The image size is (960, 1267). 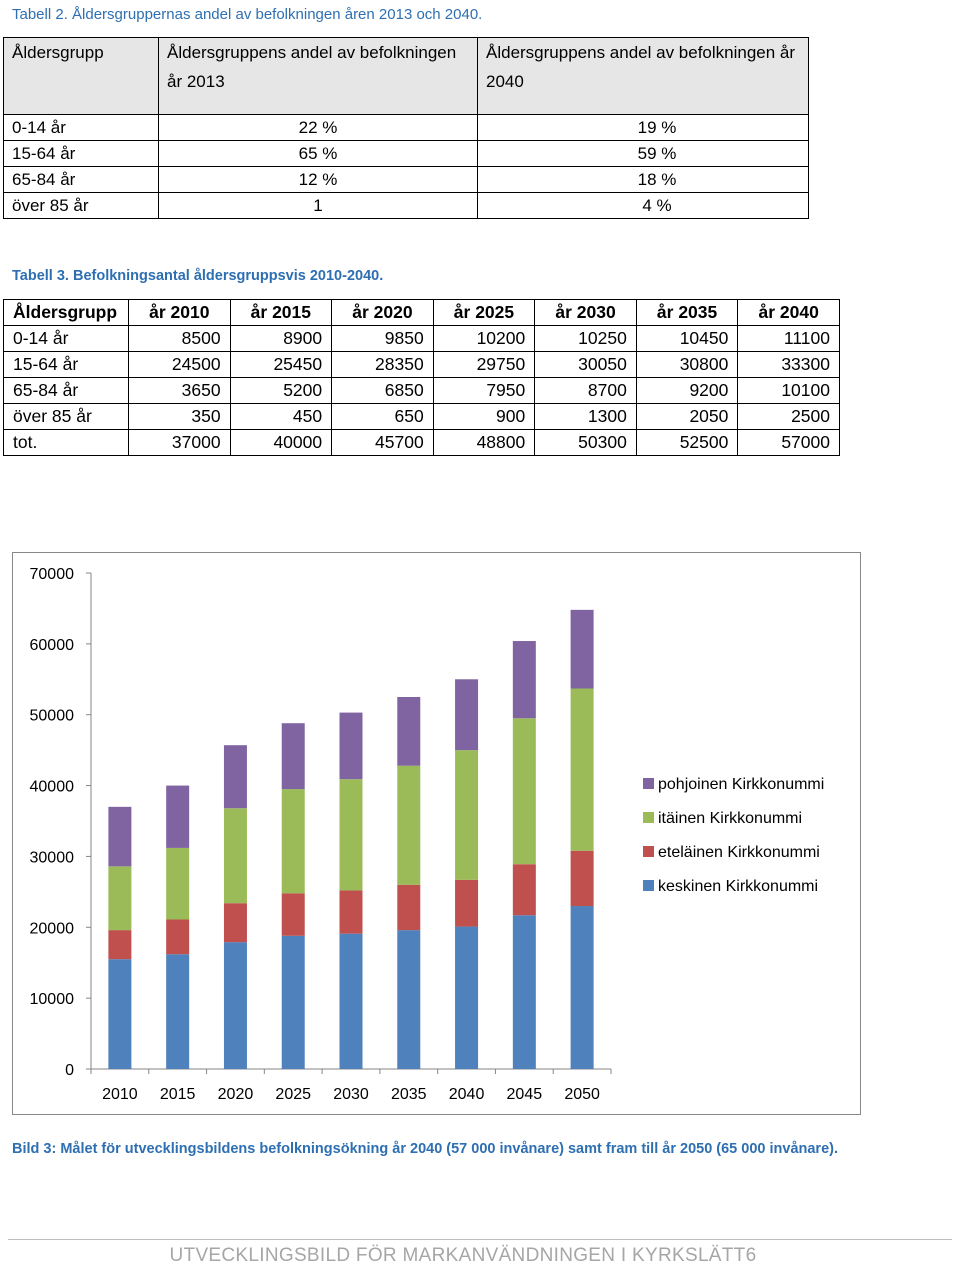 I want to click on table-cell: 18 %, so click(x=643, y=179).